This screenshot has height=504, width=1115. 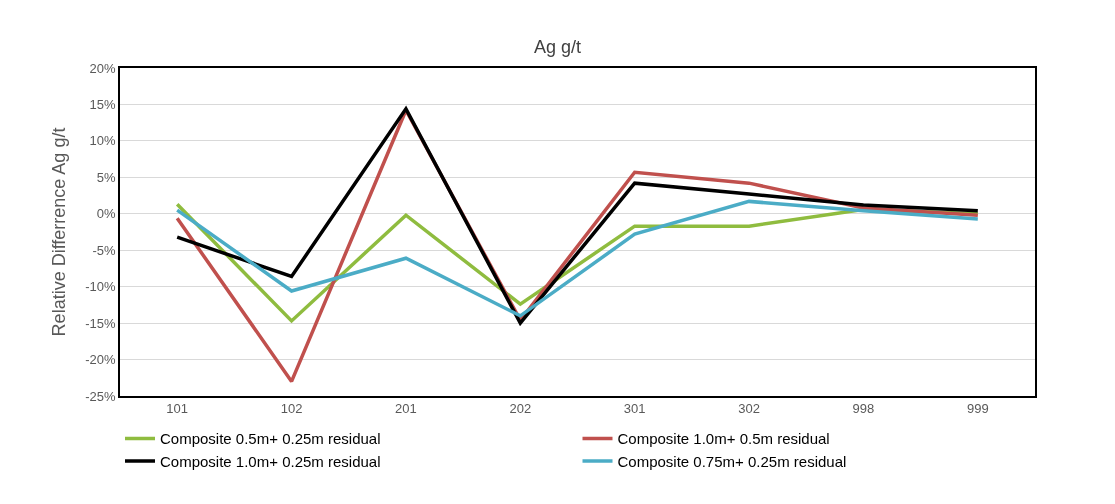 I want to click on x-tick-label: 301, so click(x=634, y=409).